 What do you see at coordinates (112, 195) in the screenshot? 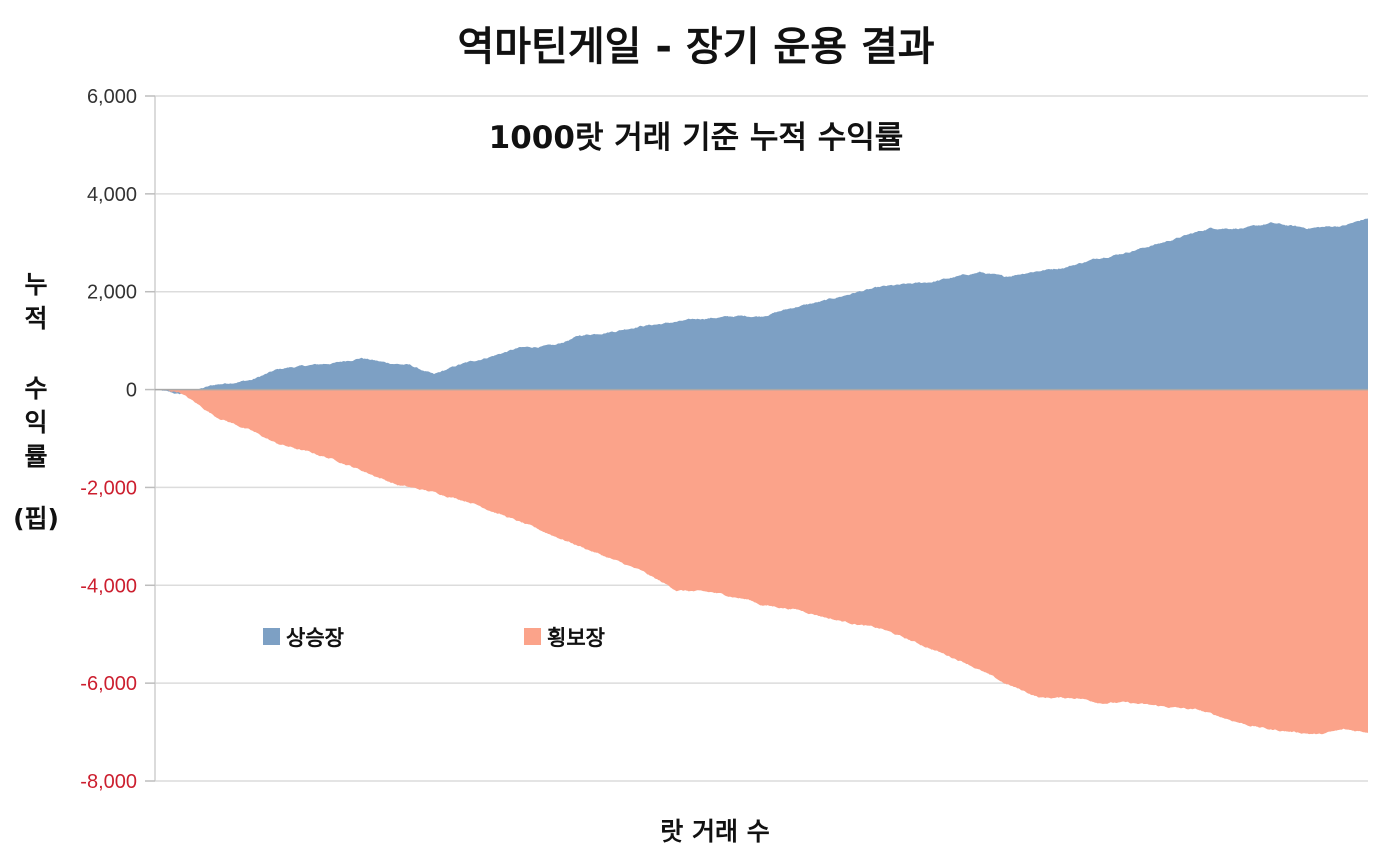
I see `y-tick-label: 4,000` at bounding box center [112, 195].